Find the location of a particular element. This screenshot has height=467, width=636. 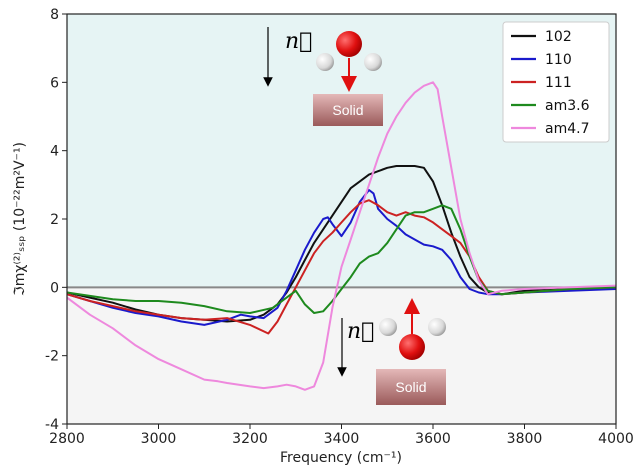

x-tick-label: 3200 is located at coordinates (250, 439).